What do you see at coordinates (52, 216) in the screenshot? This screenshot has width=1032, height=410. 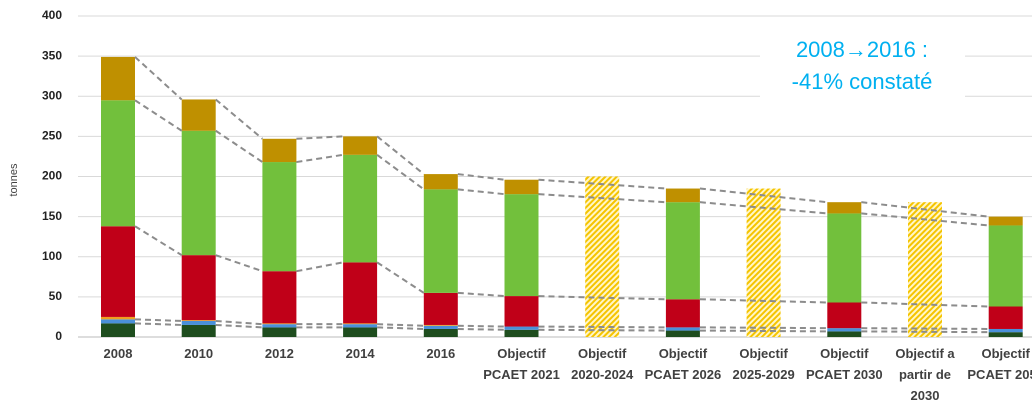 I see `y-tick-label: 150` at bounding box center [52, 216].